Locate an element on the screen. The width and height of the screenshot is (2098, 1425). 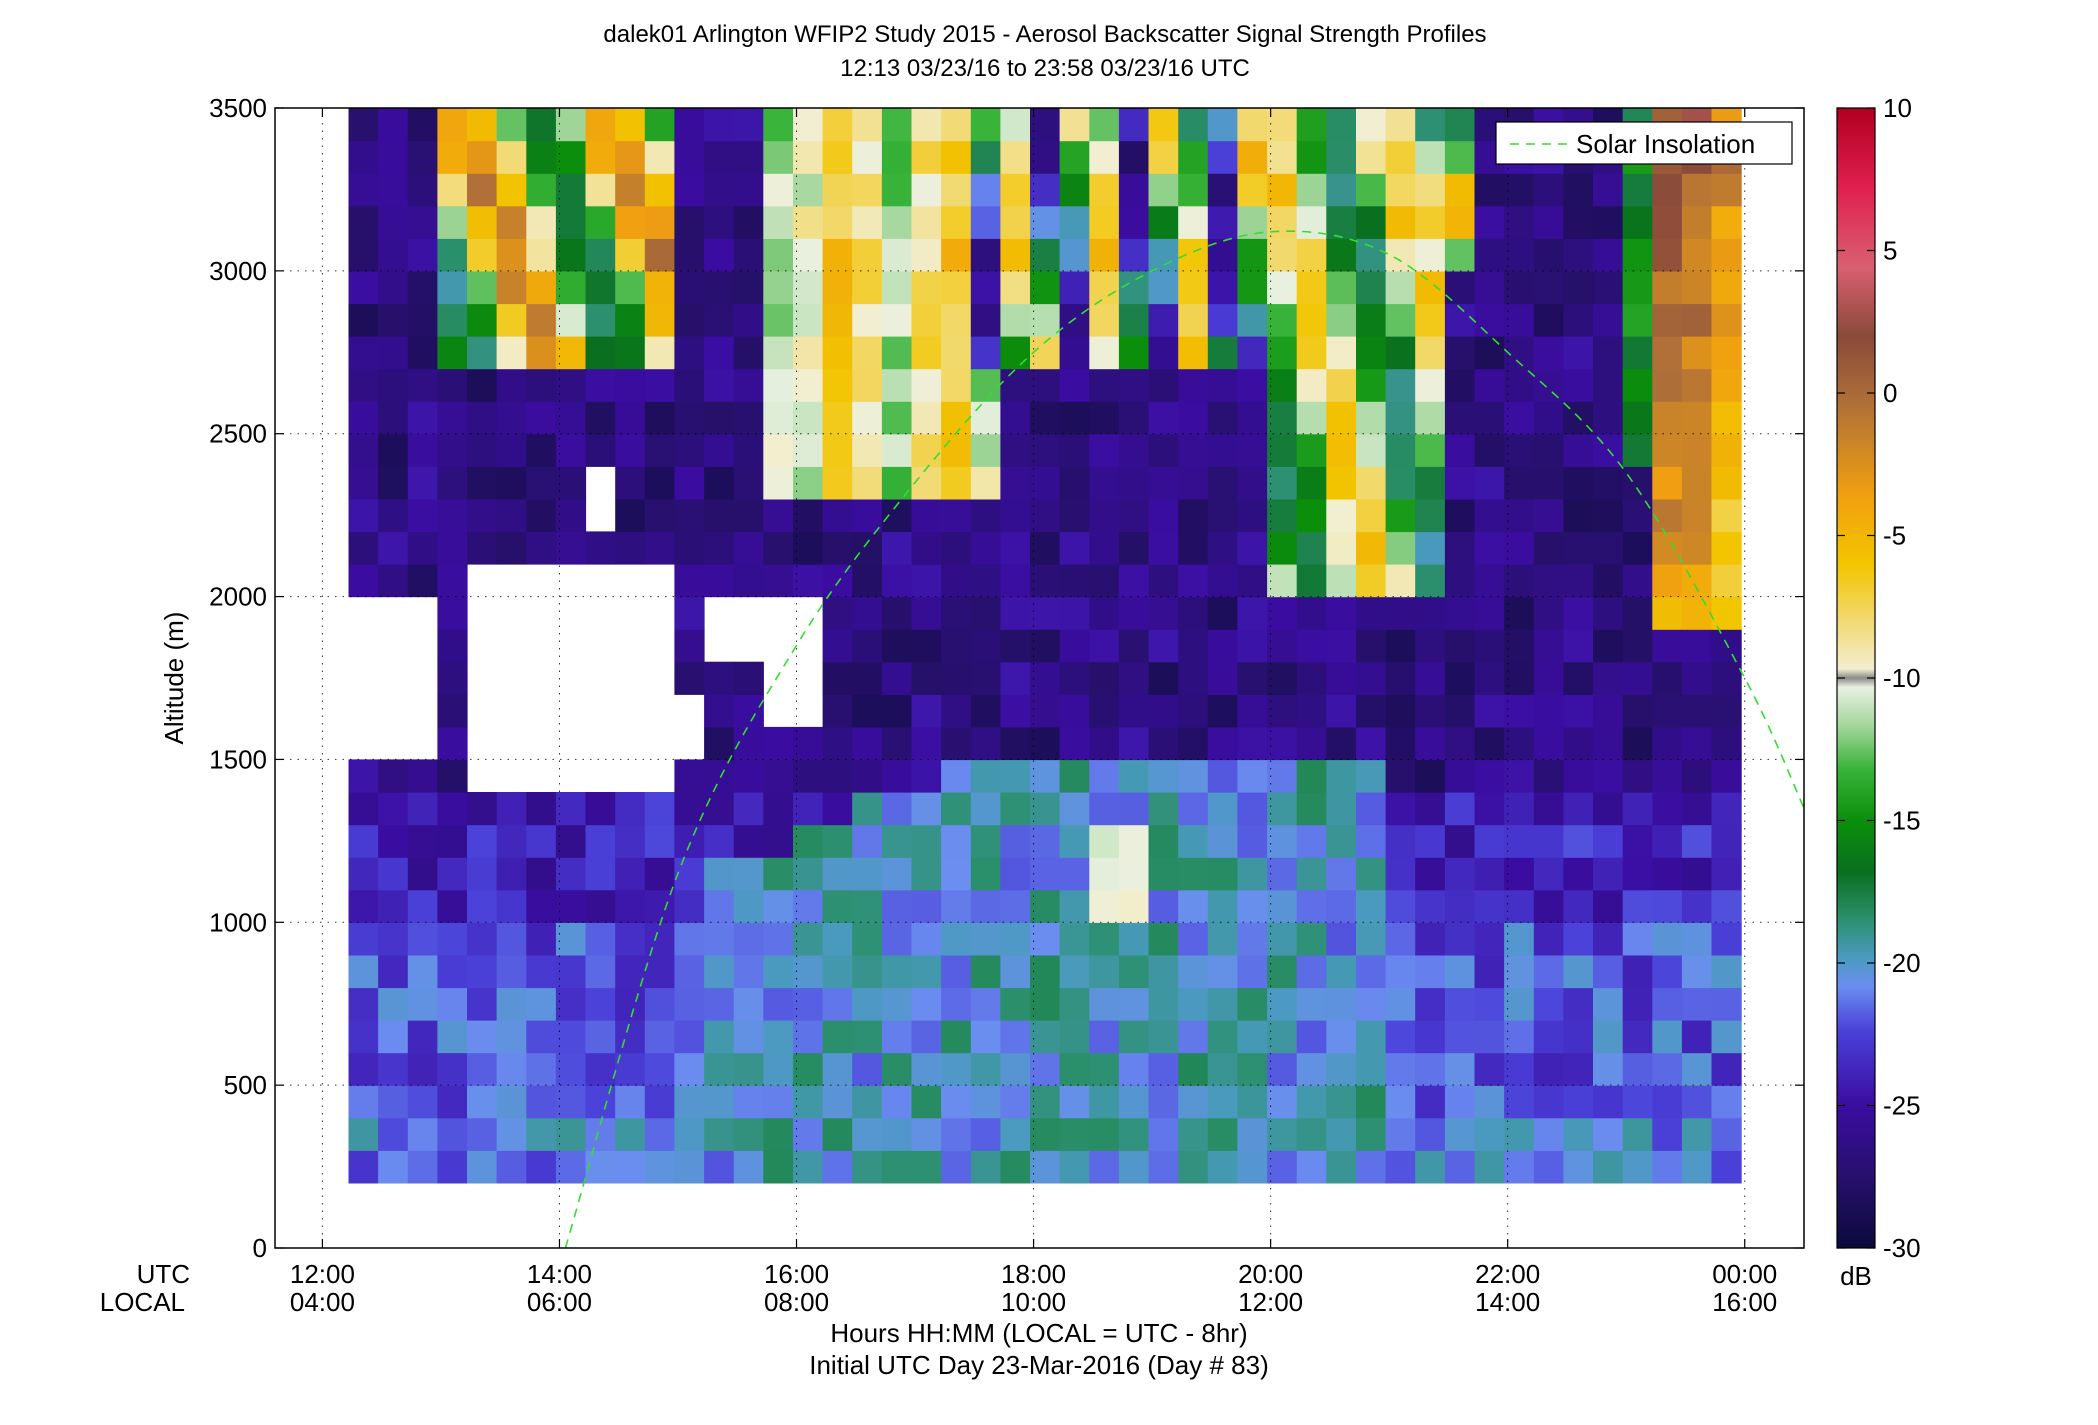
x-tick-label-local: 12:00 is located at coordinates (1270, 1302).